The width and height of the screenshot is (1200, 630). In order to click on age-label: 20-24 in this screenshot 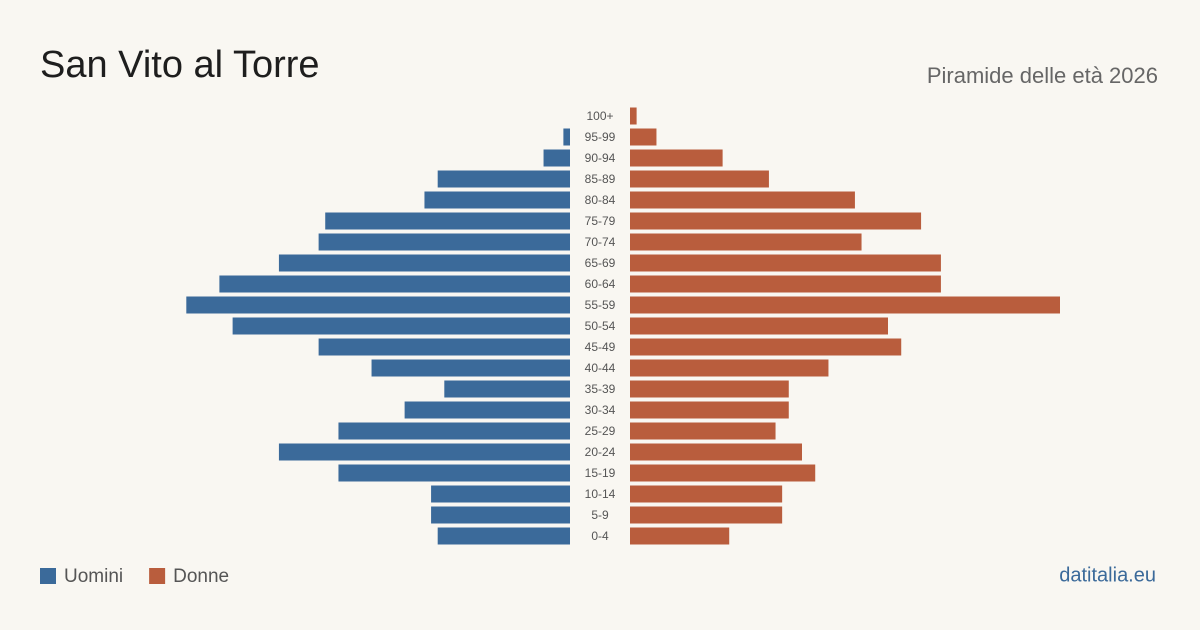, I will do `click(600, 452)`.